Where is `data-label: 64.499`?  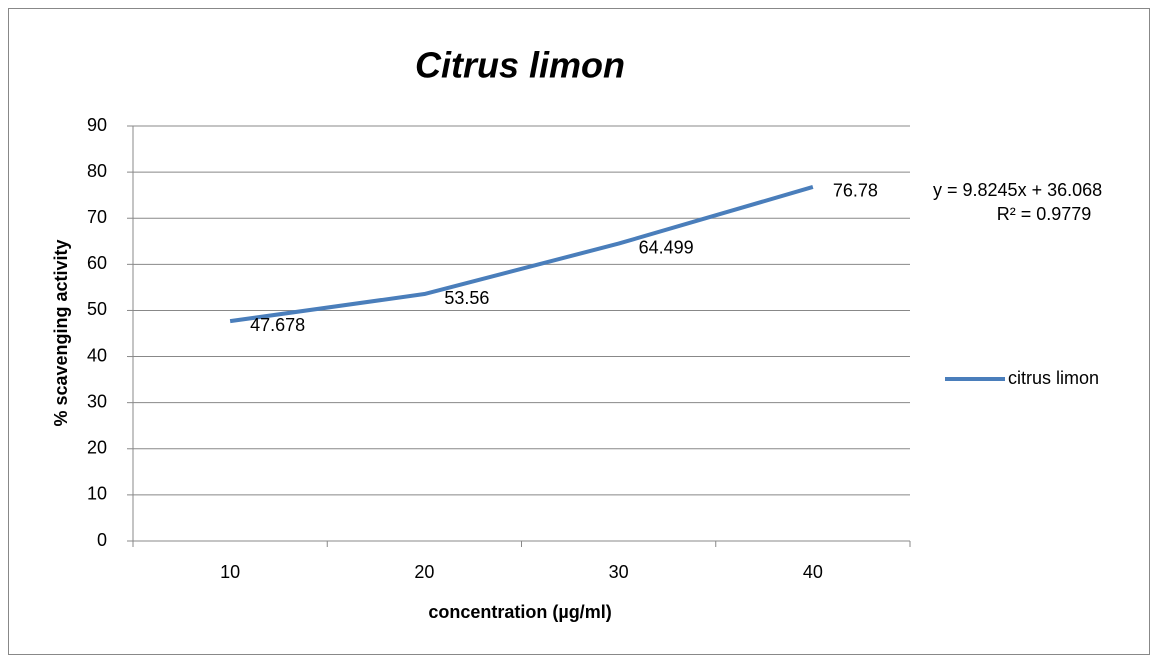
data-label: 64.499 is located at coordinates (666, 247).